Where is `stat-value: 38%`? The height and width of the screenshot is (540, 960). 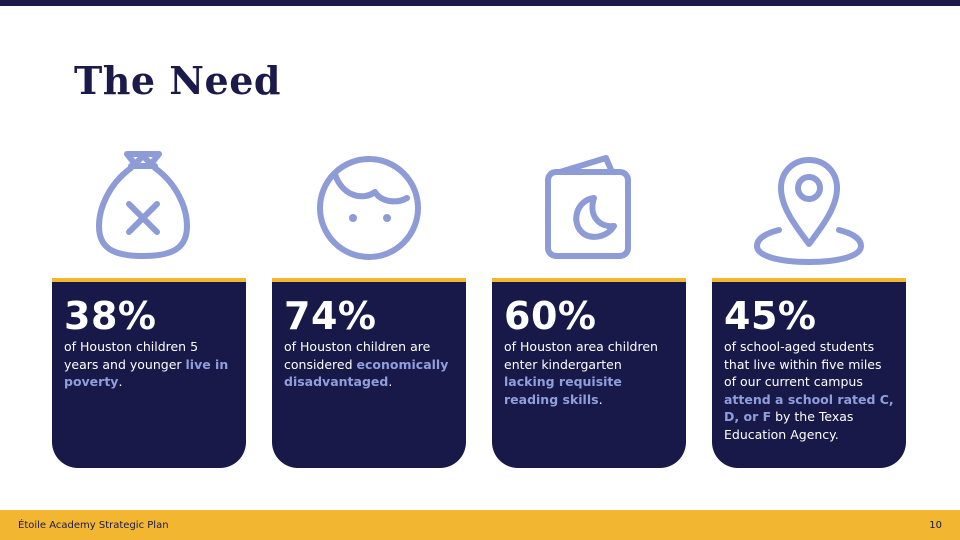 stat-value: 38% is located at coordinates (110, 316).